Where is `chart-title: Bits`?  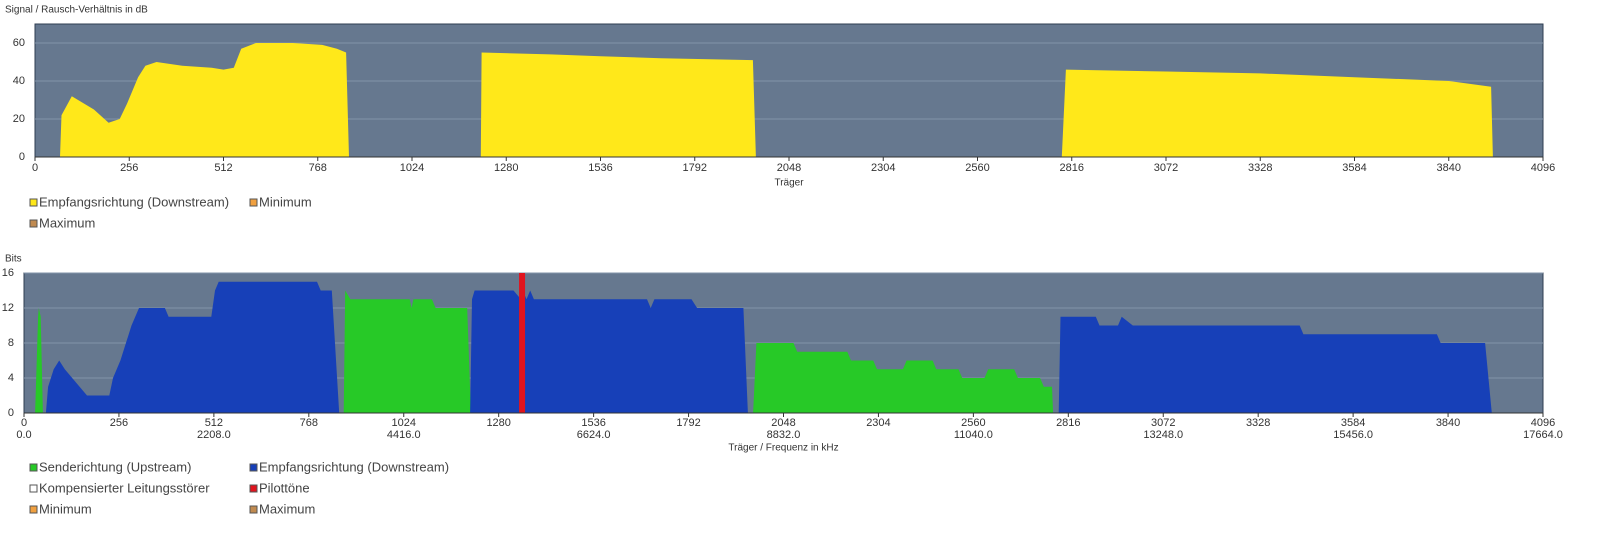 chart-title: Bits is located at coordinates (13, 259).